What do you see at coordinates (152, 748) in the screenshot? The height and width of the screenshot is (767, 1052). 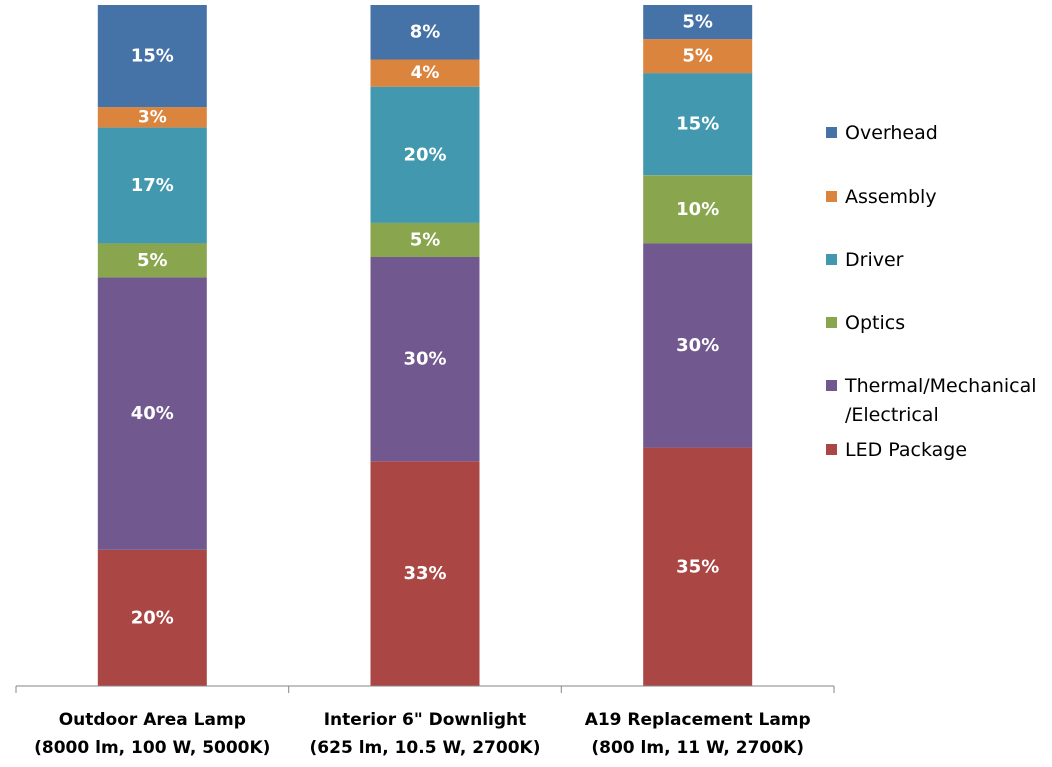 I see `x-tick-label: (8000 lm, 100 W, 5000K)` at bounding box center [152, 748].